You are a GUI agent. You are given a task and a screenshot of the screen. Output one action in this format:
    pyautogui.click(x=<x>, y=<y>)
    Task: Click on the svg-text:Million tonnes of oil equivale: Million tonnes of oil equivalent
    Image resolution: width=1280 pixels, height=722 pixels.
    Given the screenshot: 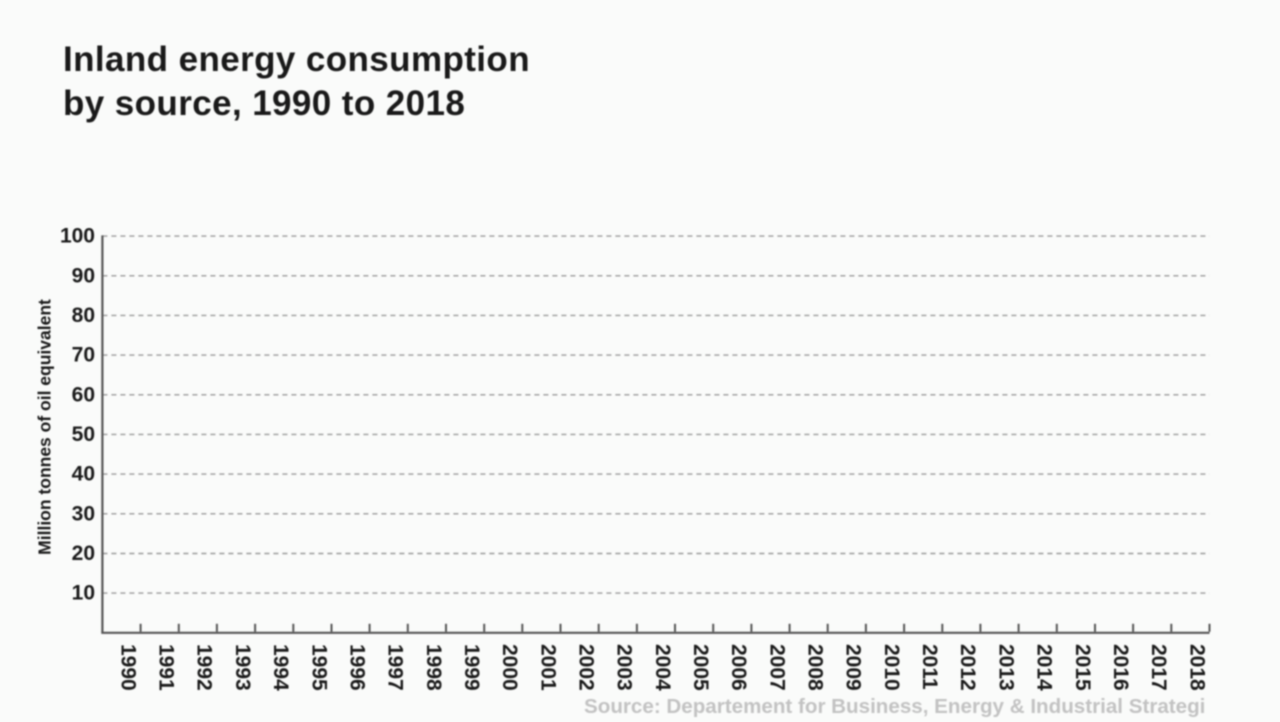 What is the action you would take?
    pyautogui.click(x=45, y=427)
    